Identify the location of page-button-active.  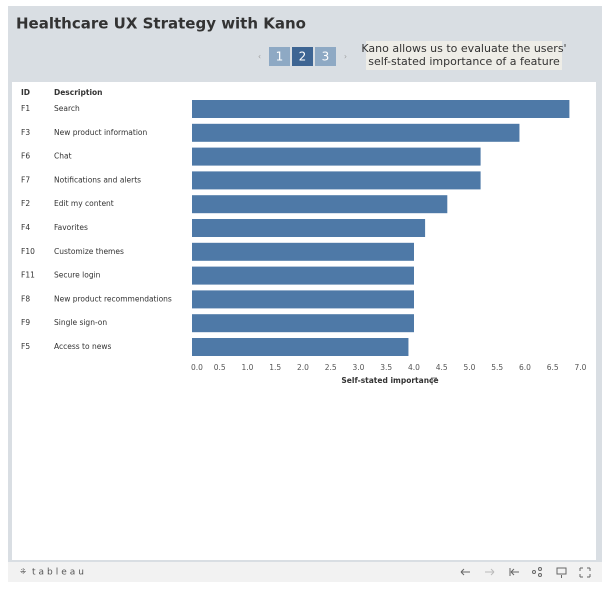
(302, 56).